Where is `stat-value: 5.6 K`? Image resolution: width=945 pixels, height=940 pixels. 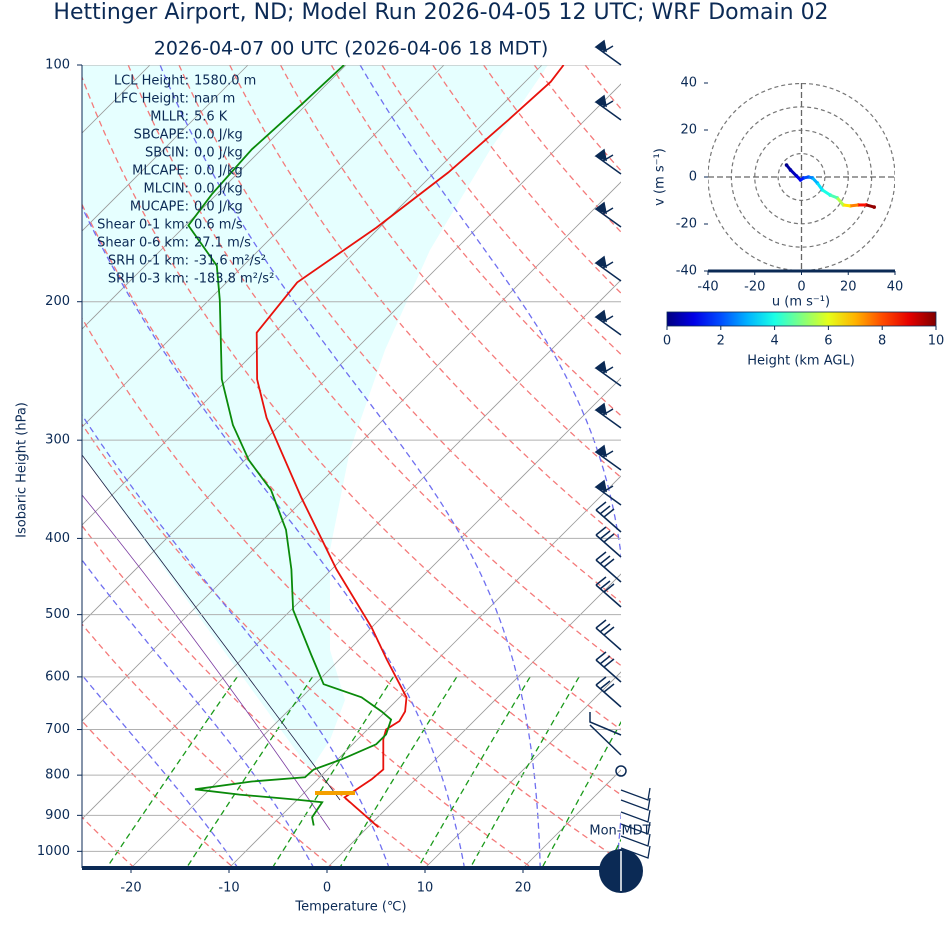
stat-value: 5.6 K is located at coordinates (211, 117).